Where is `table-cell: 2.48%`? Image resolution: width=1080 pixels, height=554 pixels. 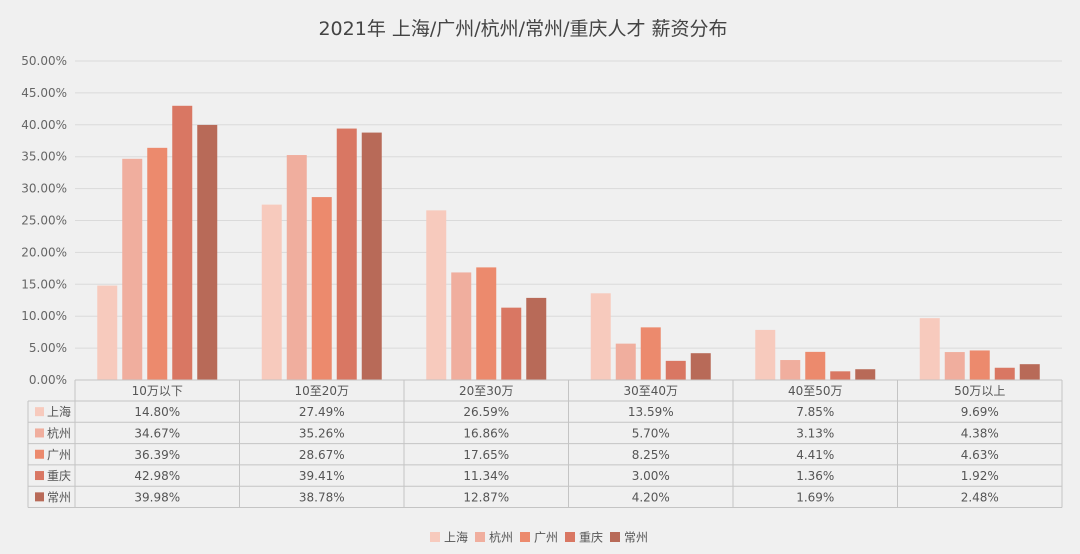 table-cell: 2.48% is located at coordinates (980, 497).